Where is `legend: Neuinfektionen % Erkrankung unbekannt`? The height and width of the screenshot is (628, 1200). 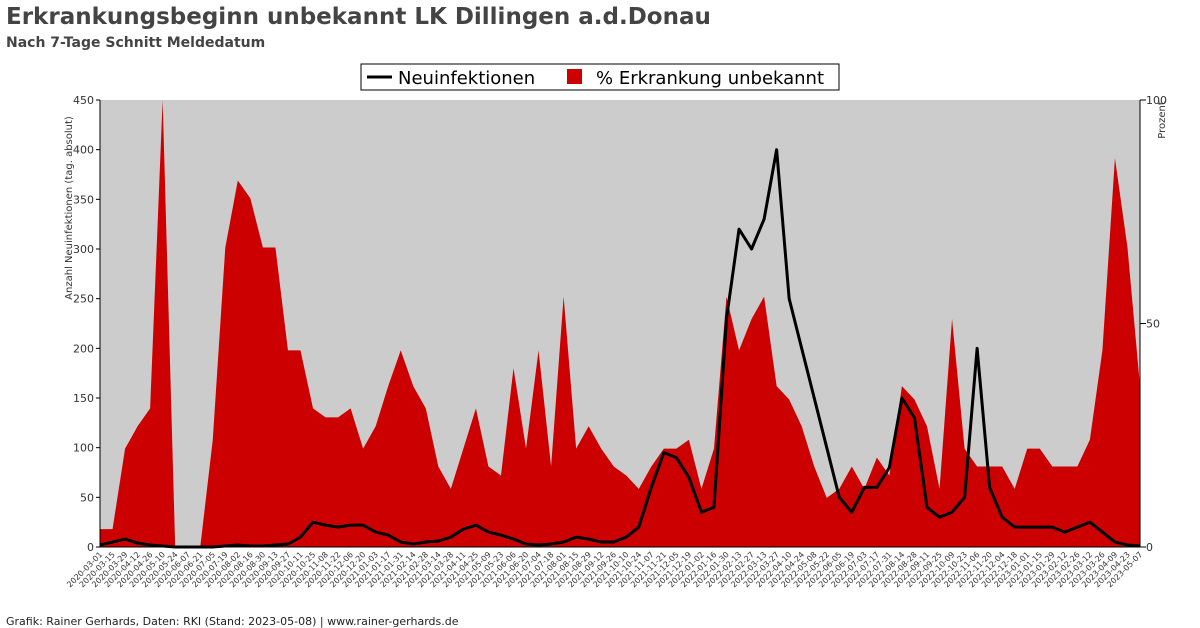
legend: Neuinfektionen % Erkrankung unbekannt is located at coordinates (600, 77).